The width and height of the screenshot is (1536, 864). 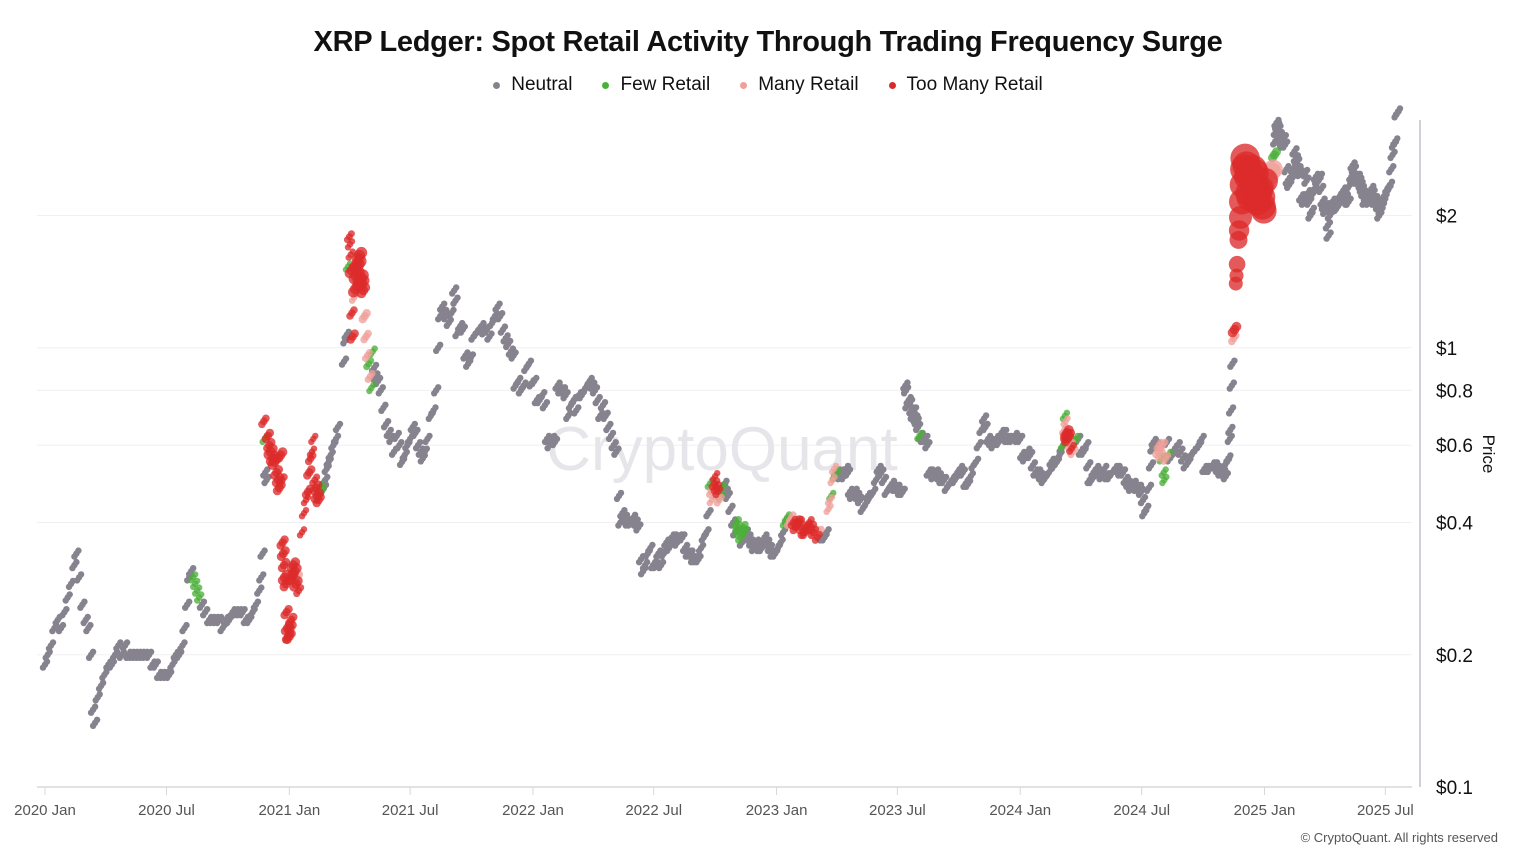 I want to click on y-tick-label: $2, so click(x=1446, y=217).